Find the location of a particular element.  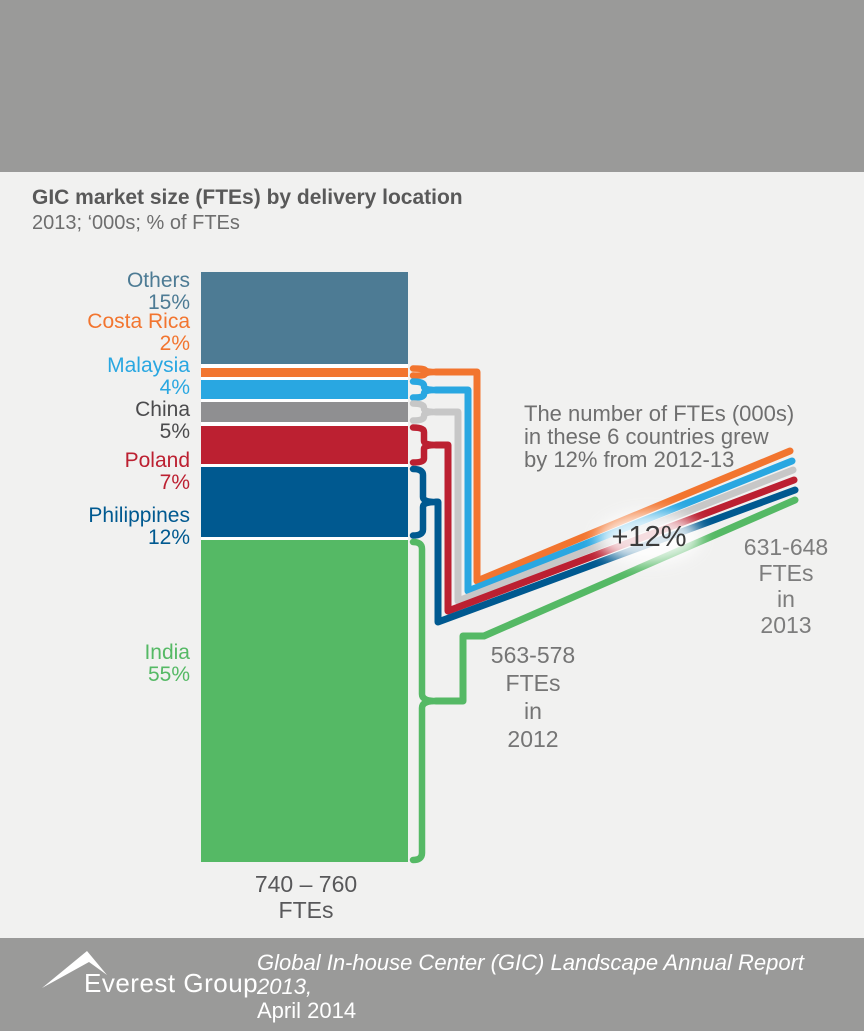

bar-label-malaysia-name: Malaysia is located at coordinates (148, 365).